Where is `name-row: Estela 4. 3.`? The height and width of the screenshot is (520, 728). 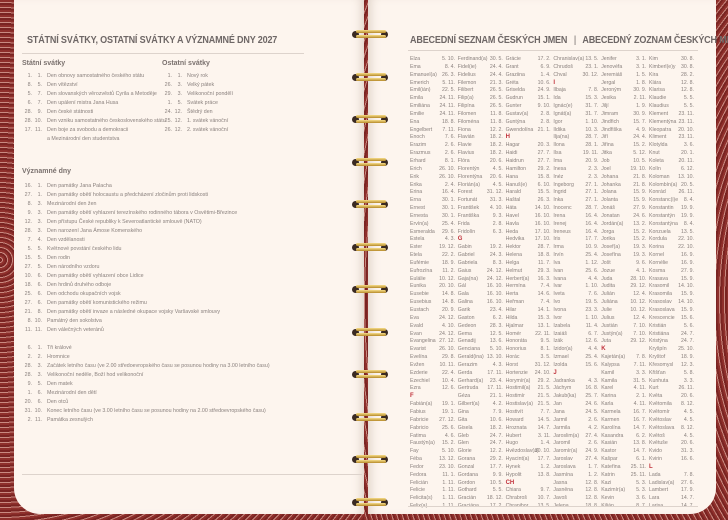 name-row: Estela 4. 3. is located at coordinates (433, 240).